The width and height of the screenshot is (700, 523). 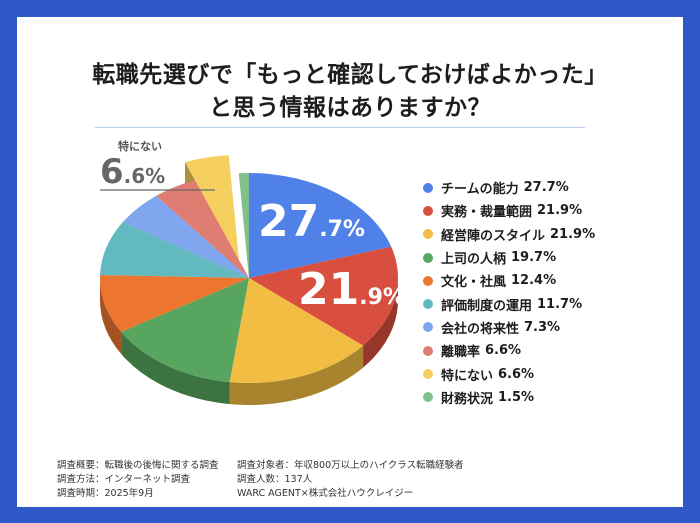 I want to click on legend-label: 会社の将来性, so click(x=480, y=329).